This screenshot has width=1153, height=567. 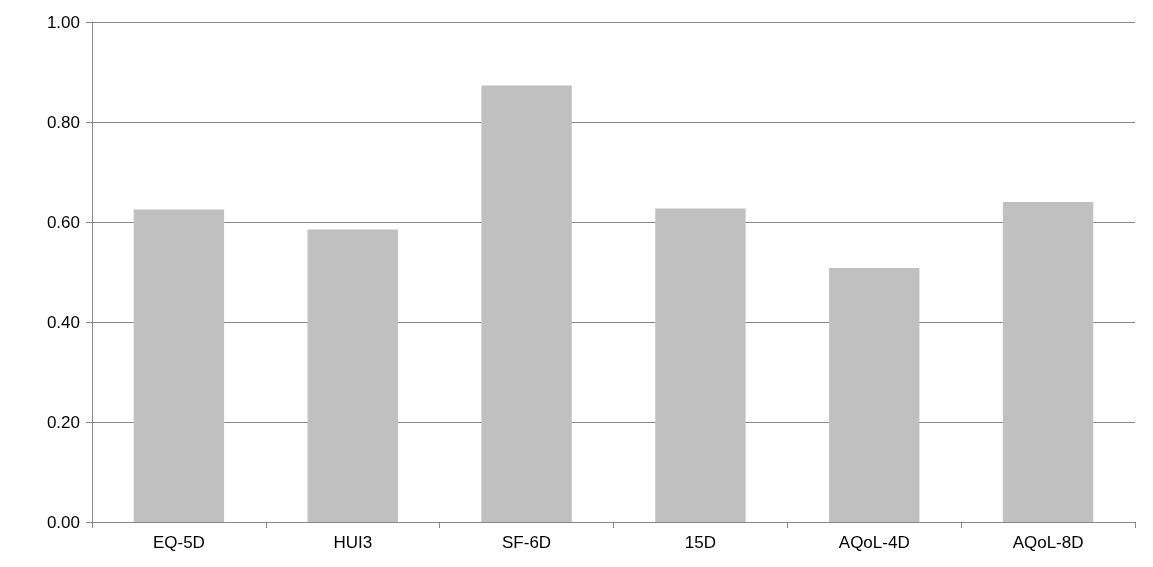 I want to click on x-tick-label: 15D, so click(x=700, y=542).